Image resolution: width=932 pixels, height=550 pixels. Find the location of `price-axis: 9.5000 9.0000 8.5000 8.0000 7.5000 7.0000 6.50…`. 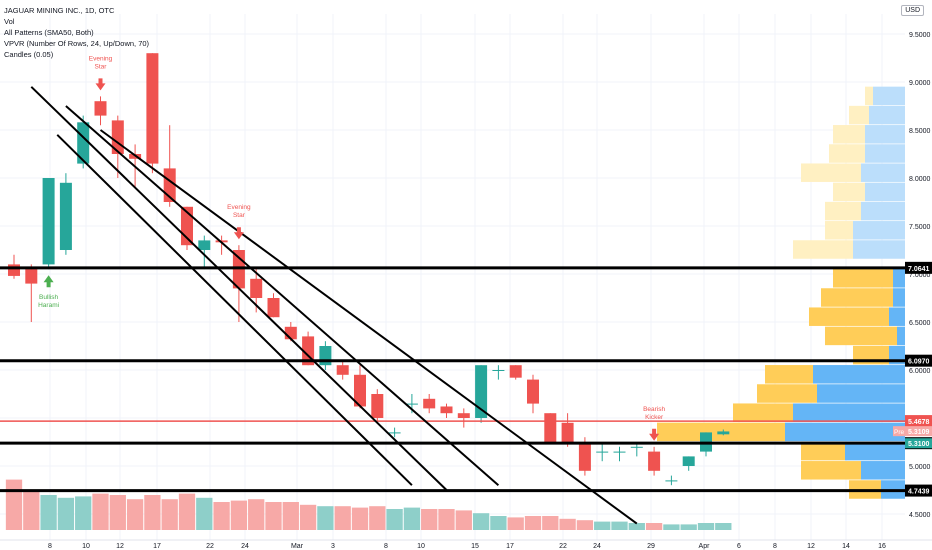

price-axis: 9.5000 9.0000 8.5000 8.0000 7.5000 7.0000 6.50… is located at coordinates (912, 275).